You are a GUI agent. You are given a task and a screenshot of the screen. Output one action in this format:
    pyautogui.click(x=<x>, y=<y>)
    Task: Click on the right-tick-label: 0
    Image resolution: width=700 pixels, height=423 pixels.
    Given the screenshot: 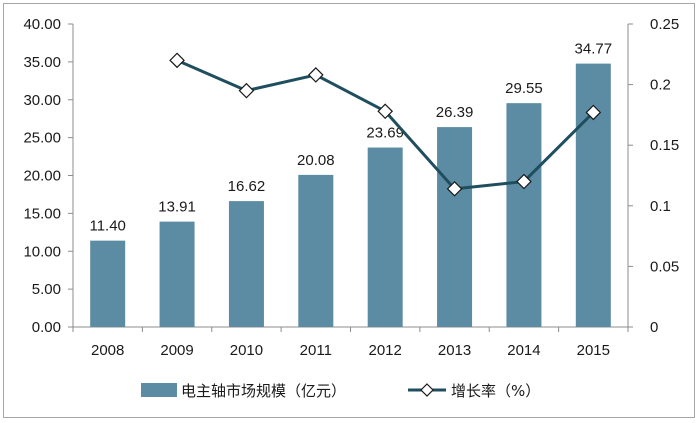 What is the action you would take?
    pyautogui.click(x=654, y=327)
    